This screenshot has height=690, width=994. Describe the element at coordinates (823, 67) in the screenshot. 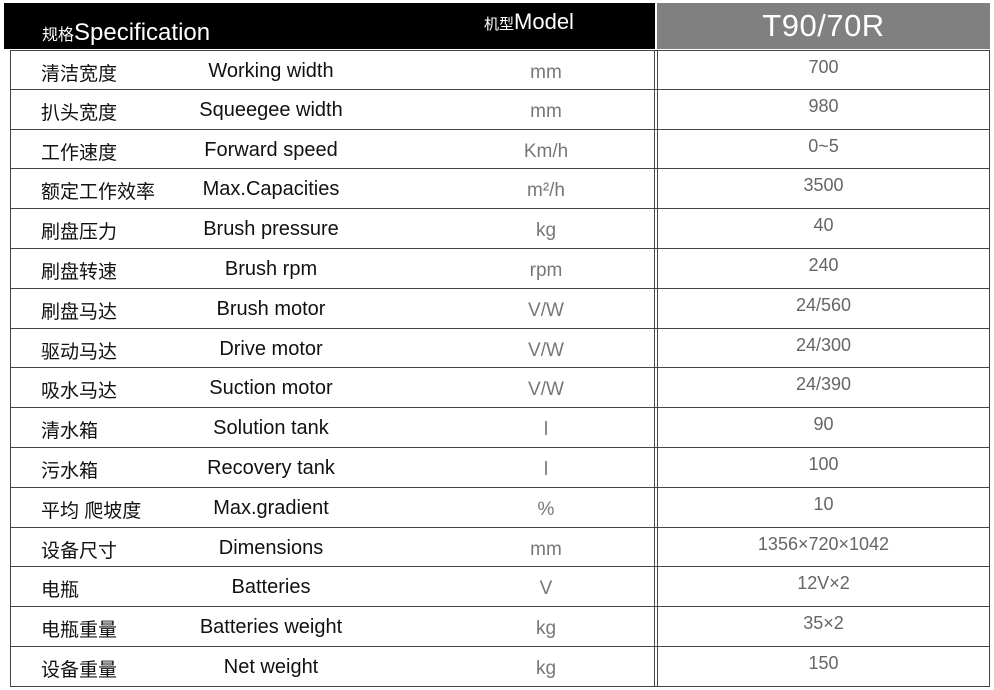

I see `spec-value: 700` at that location.